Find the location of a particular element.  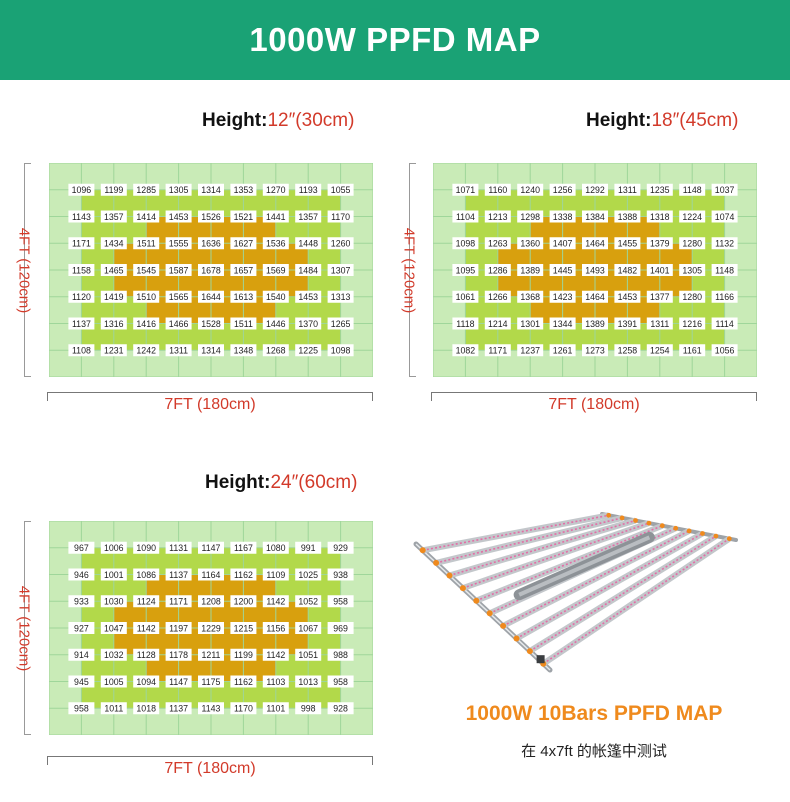

ppfd-cell: 1268 is located at coordinates (275, 350).